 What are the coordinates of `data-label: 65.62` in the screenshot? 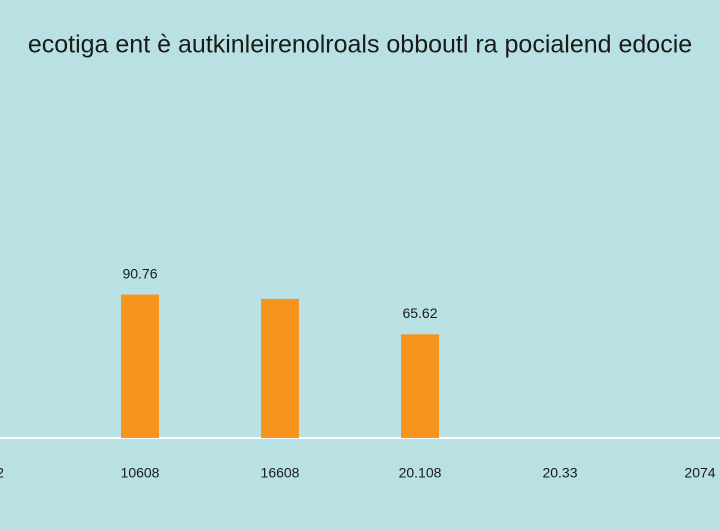 It's located at (419, 313).